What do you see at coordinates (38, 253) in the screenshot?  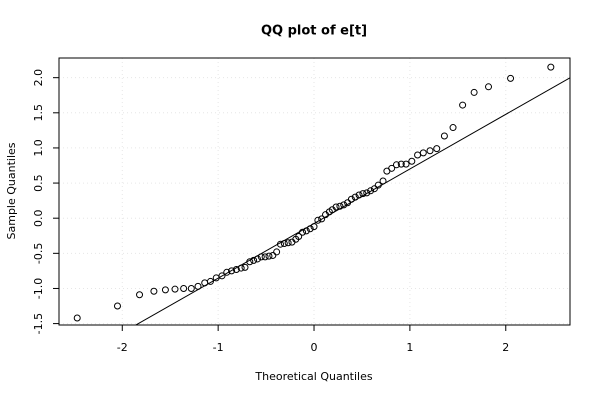 I see `y-tick-label: -0.5` at bounding box center [38, 253].